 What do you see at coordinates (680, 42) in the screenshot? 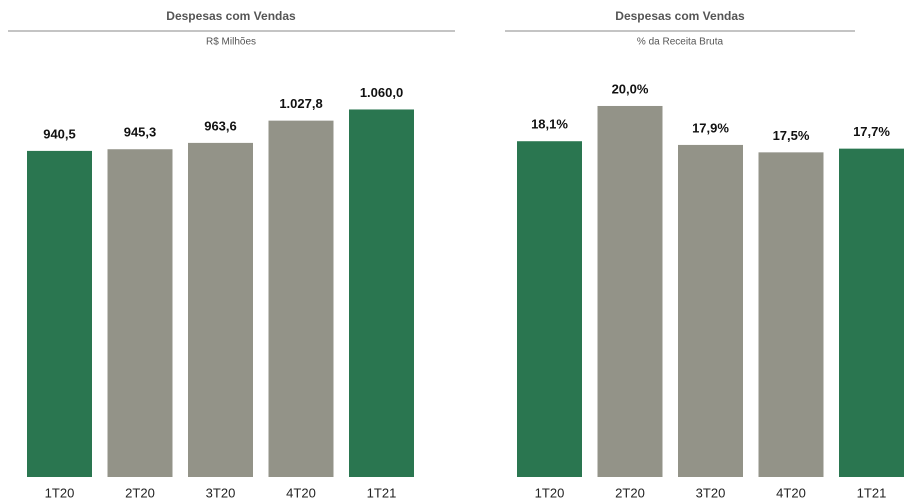
I see `chart-subtitle: % da Receita Bruta` at bounding box center [680, 42].